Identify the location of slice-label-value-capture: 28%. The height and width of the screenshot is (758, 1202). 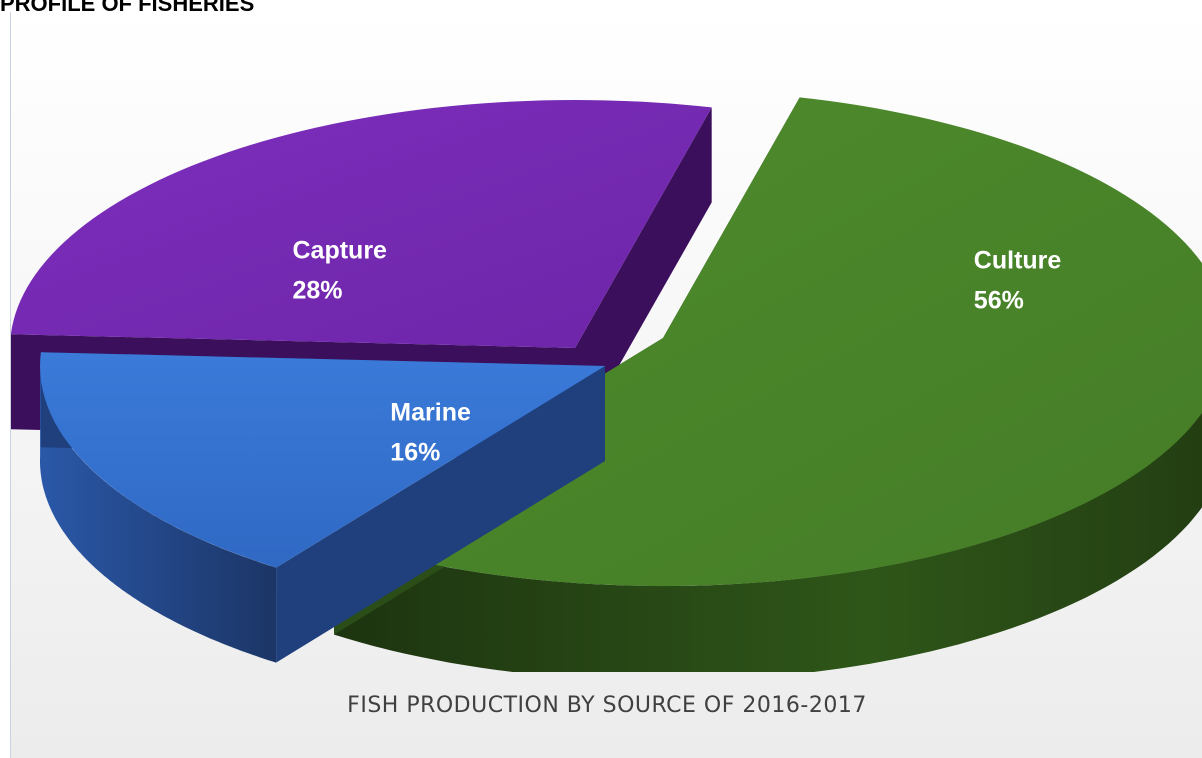
(318, 291).